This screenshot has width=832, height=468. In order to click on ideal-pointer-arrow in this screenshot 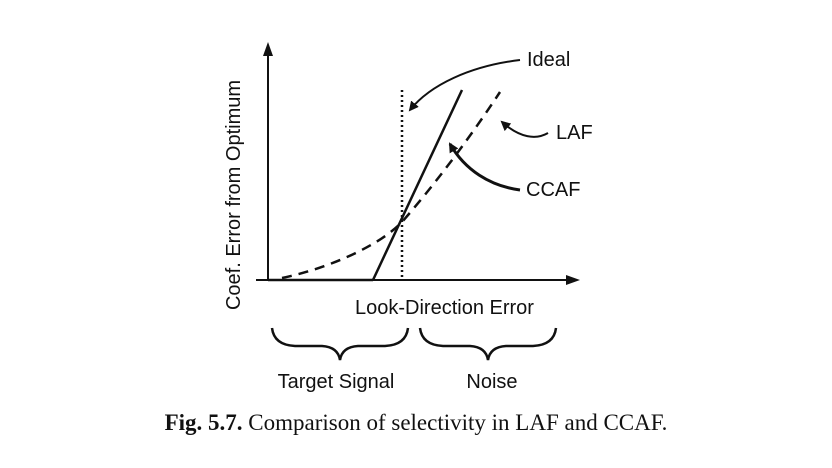, I will do `click(464, 85)`.